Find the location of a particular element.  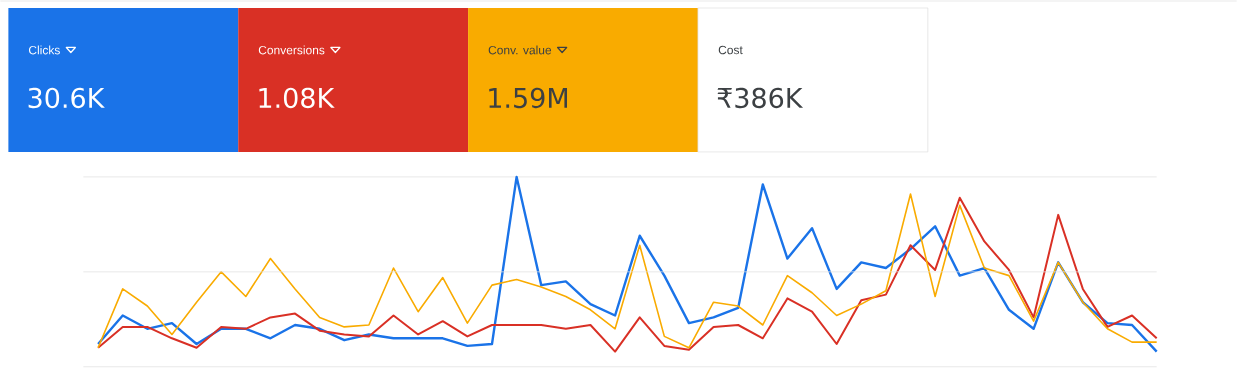

legend-label: Conversions is located at coordinates (291, 50).